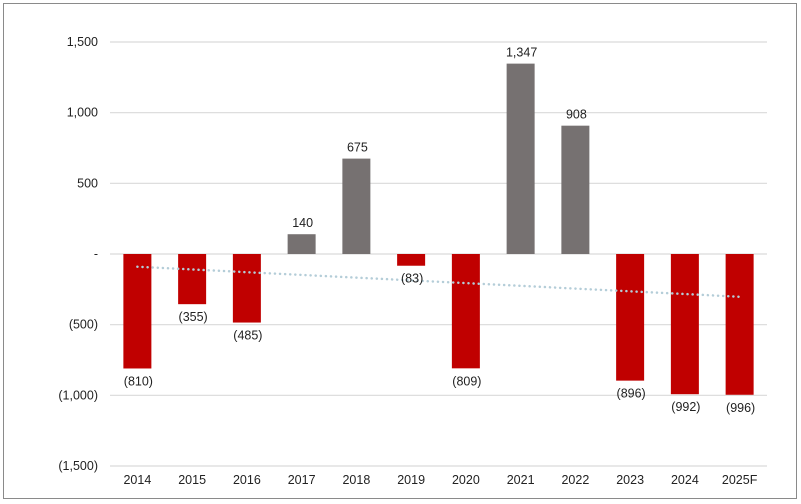 The height and width of the screenshot is (504, 801). Describe the element at coordinates (740, 408) in the screenshot. I see `data-label: (996)` at that location.